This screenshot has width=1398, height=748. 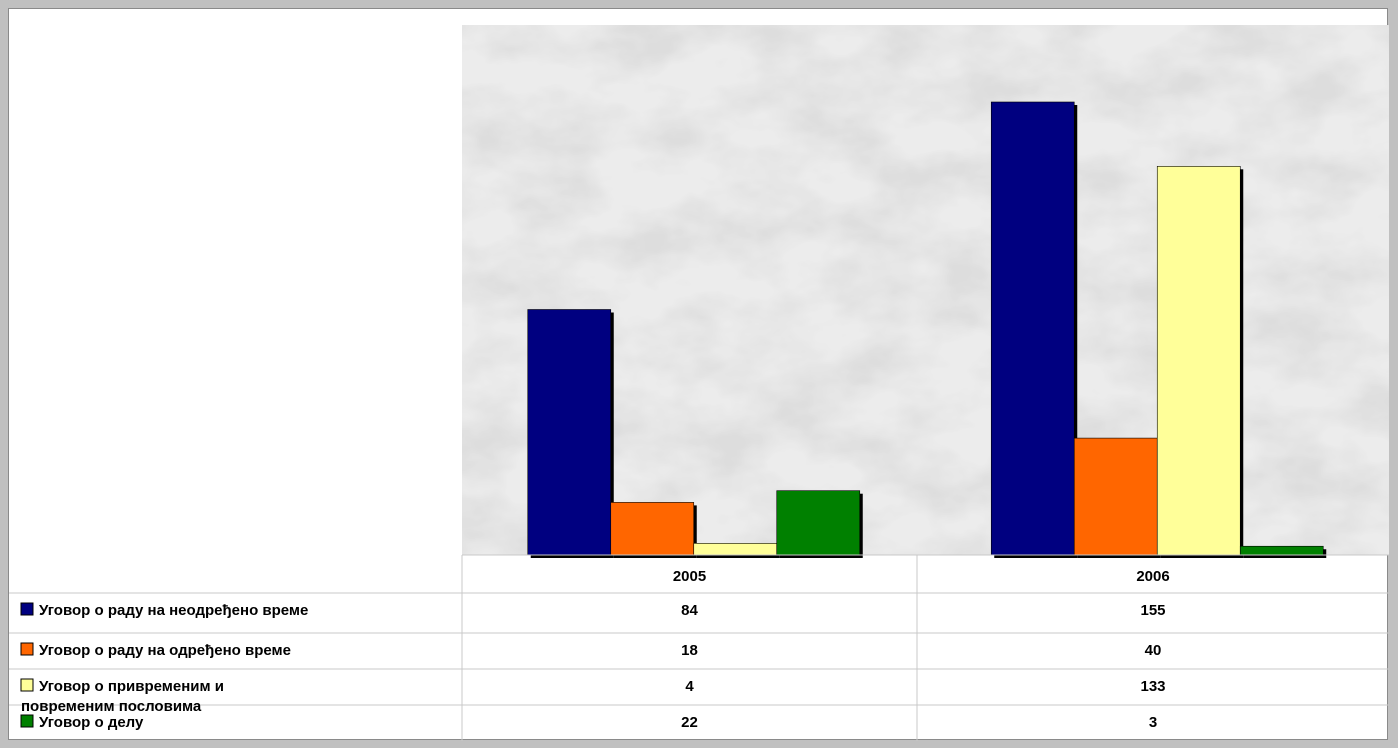 I want to click on data-label-series-4-2005: 22, so click(x=689, y=722).